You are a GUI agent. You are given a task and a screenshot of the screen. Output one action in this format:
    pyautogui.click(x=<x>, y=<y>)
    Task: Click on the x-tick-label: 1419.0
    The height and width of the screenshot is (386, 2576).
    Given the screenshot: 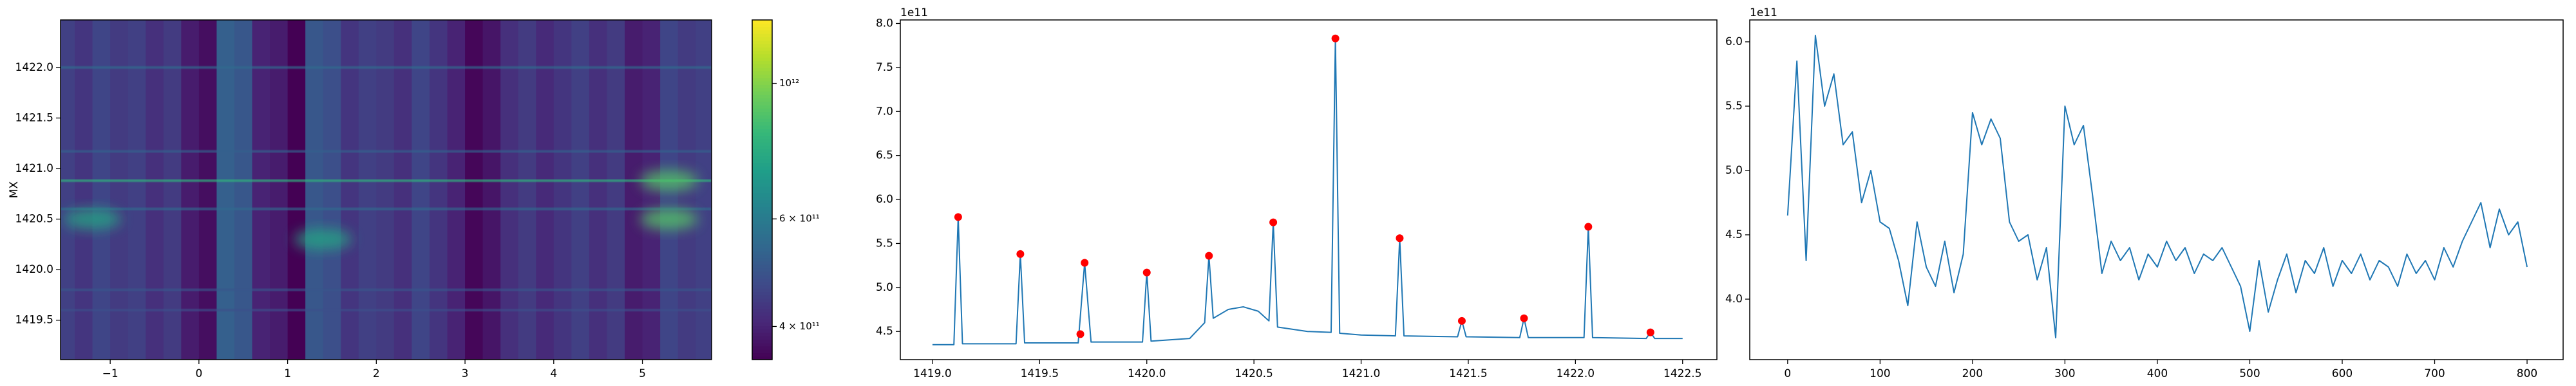 What is the action you would take?
    pyautogui.click(x=932, y=373)
    